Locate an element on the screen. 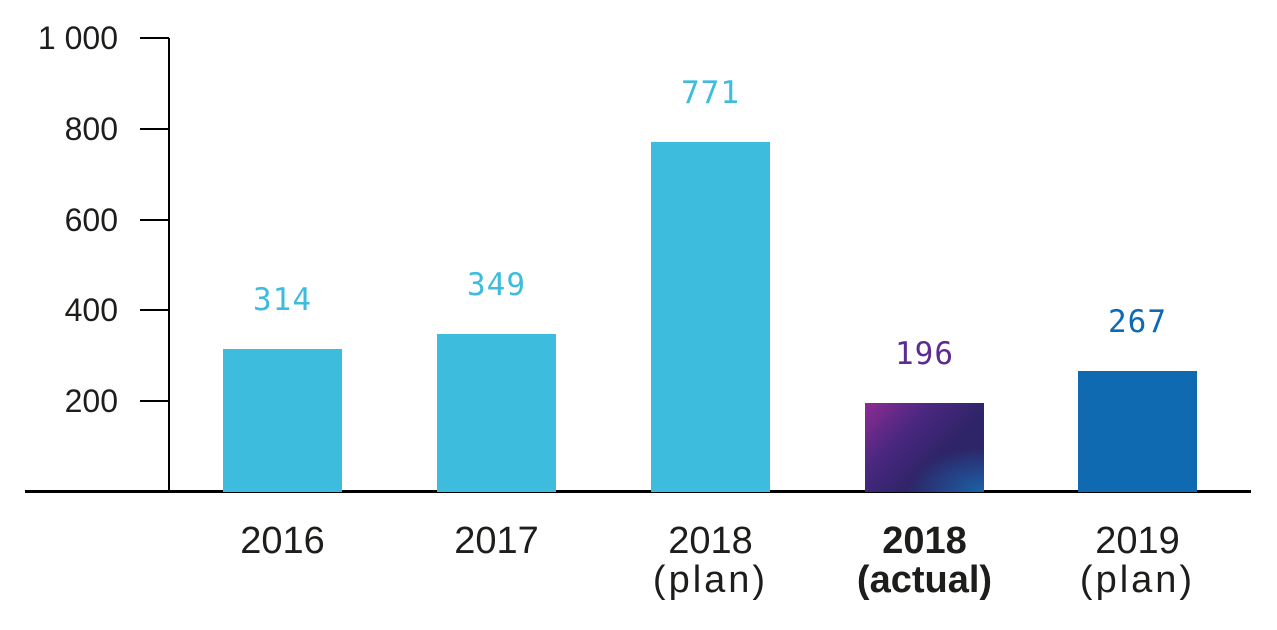 This screenshot has width=1277, height=630. category-year: 2019 is located at coordinates (1137, 541).